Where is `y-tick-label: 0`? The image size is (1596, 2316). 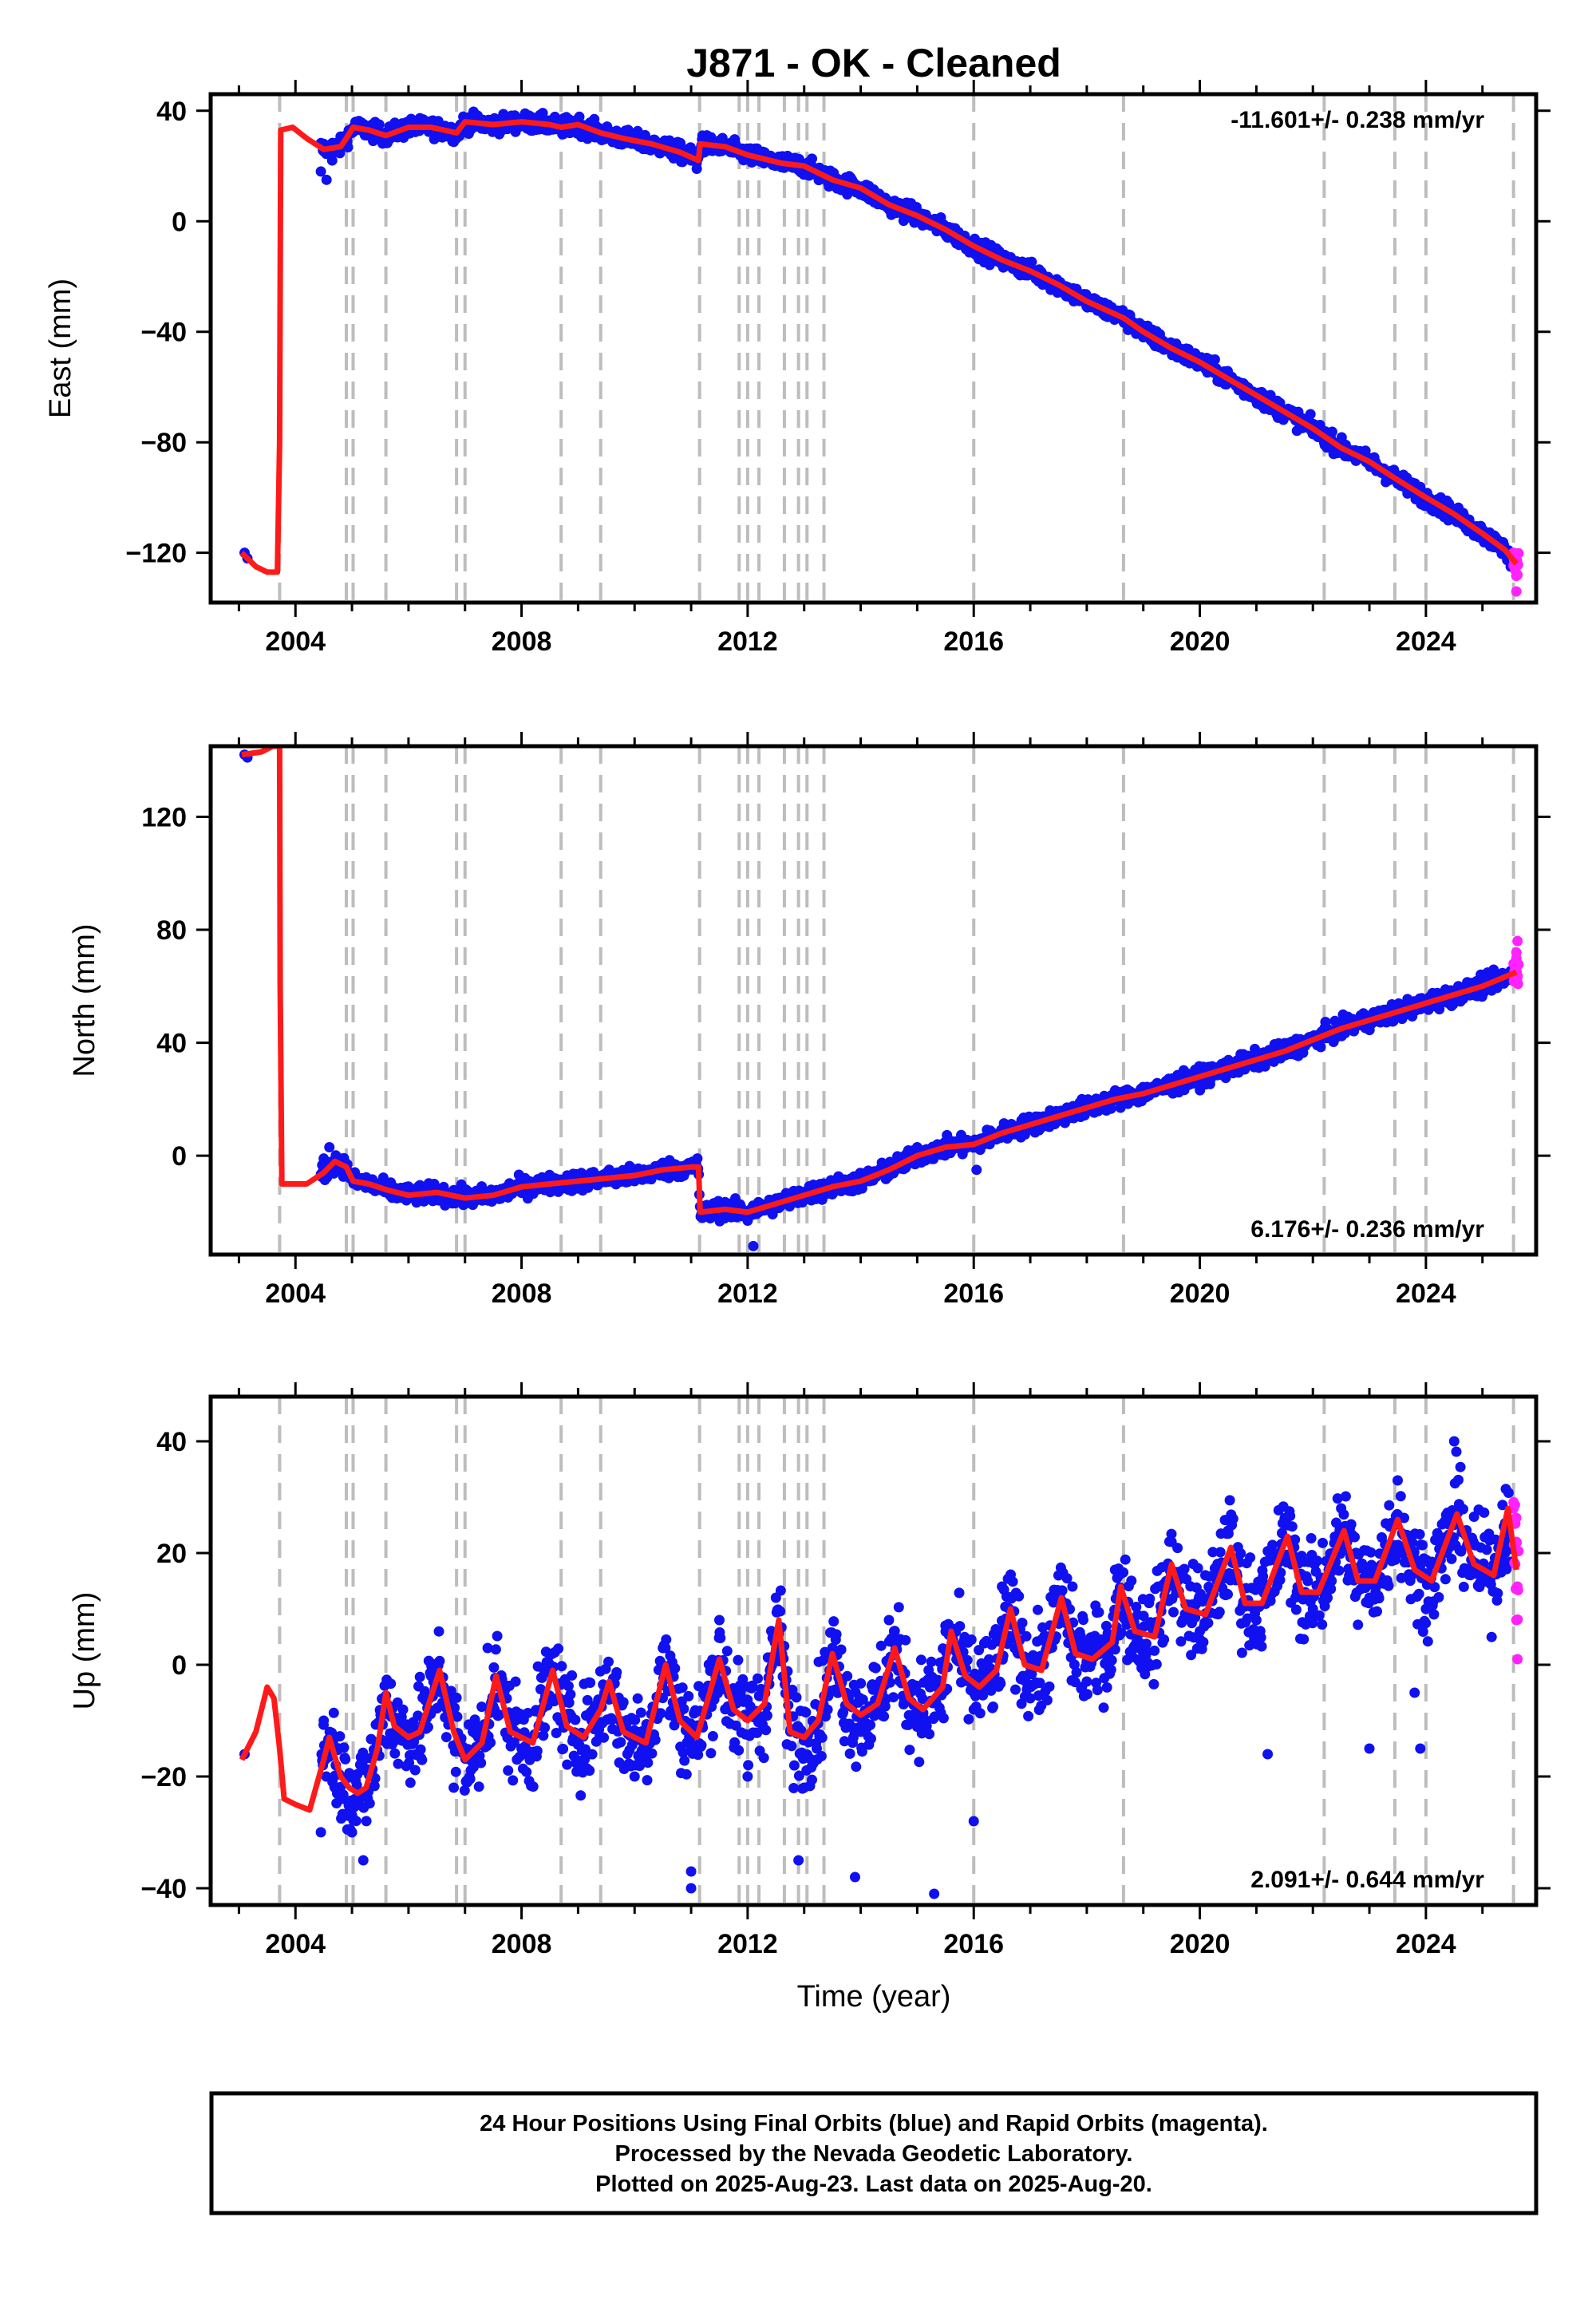 y-tick-label: 0 is located at coordinates (179, 222).